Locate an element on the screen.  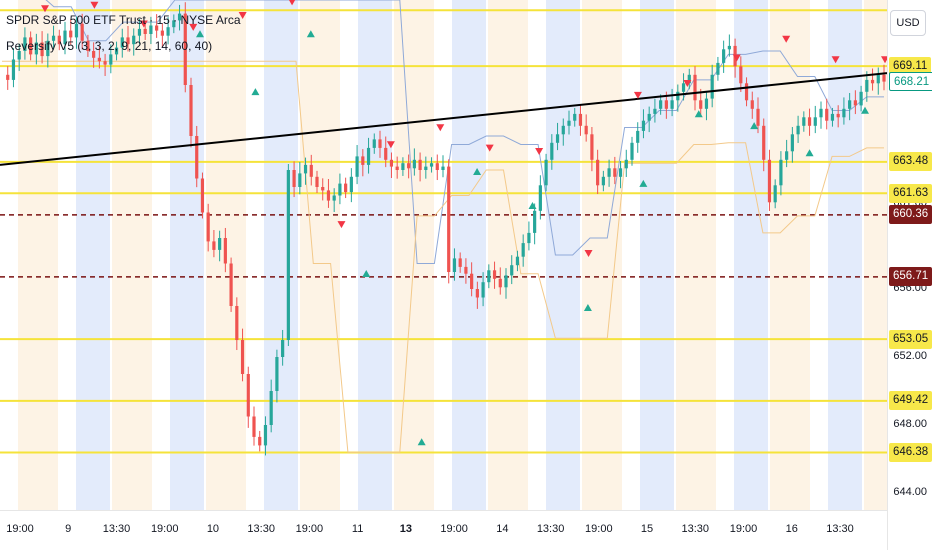
time-tick-label: 15 is located at coordinates (647, 529).